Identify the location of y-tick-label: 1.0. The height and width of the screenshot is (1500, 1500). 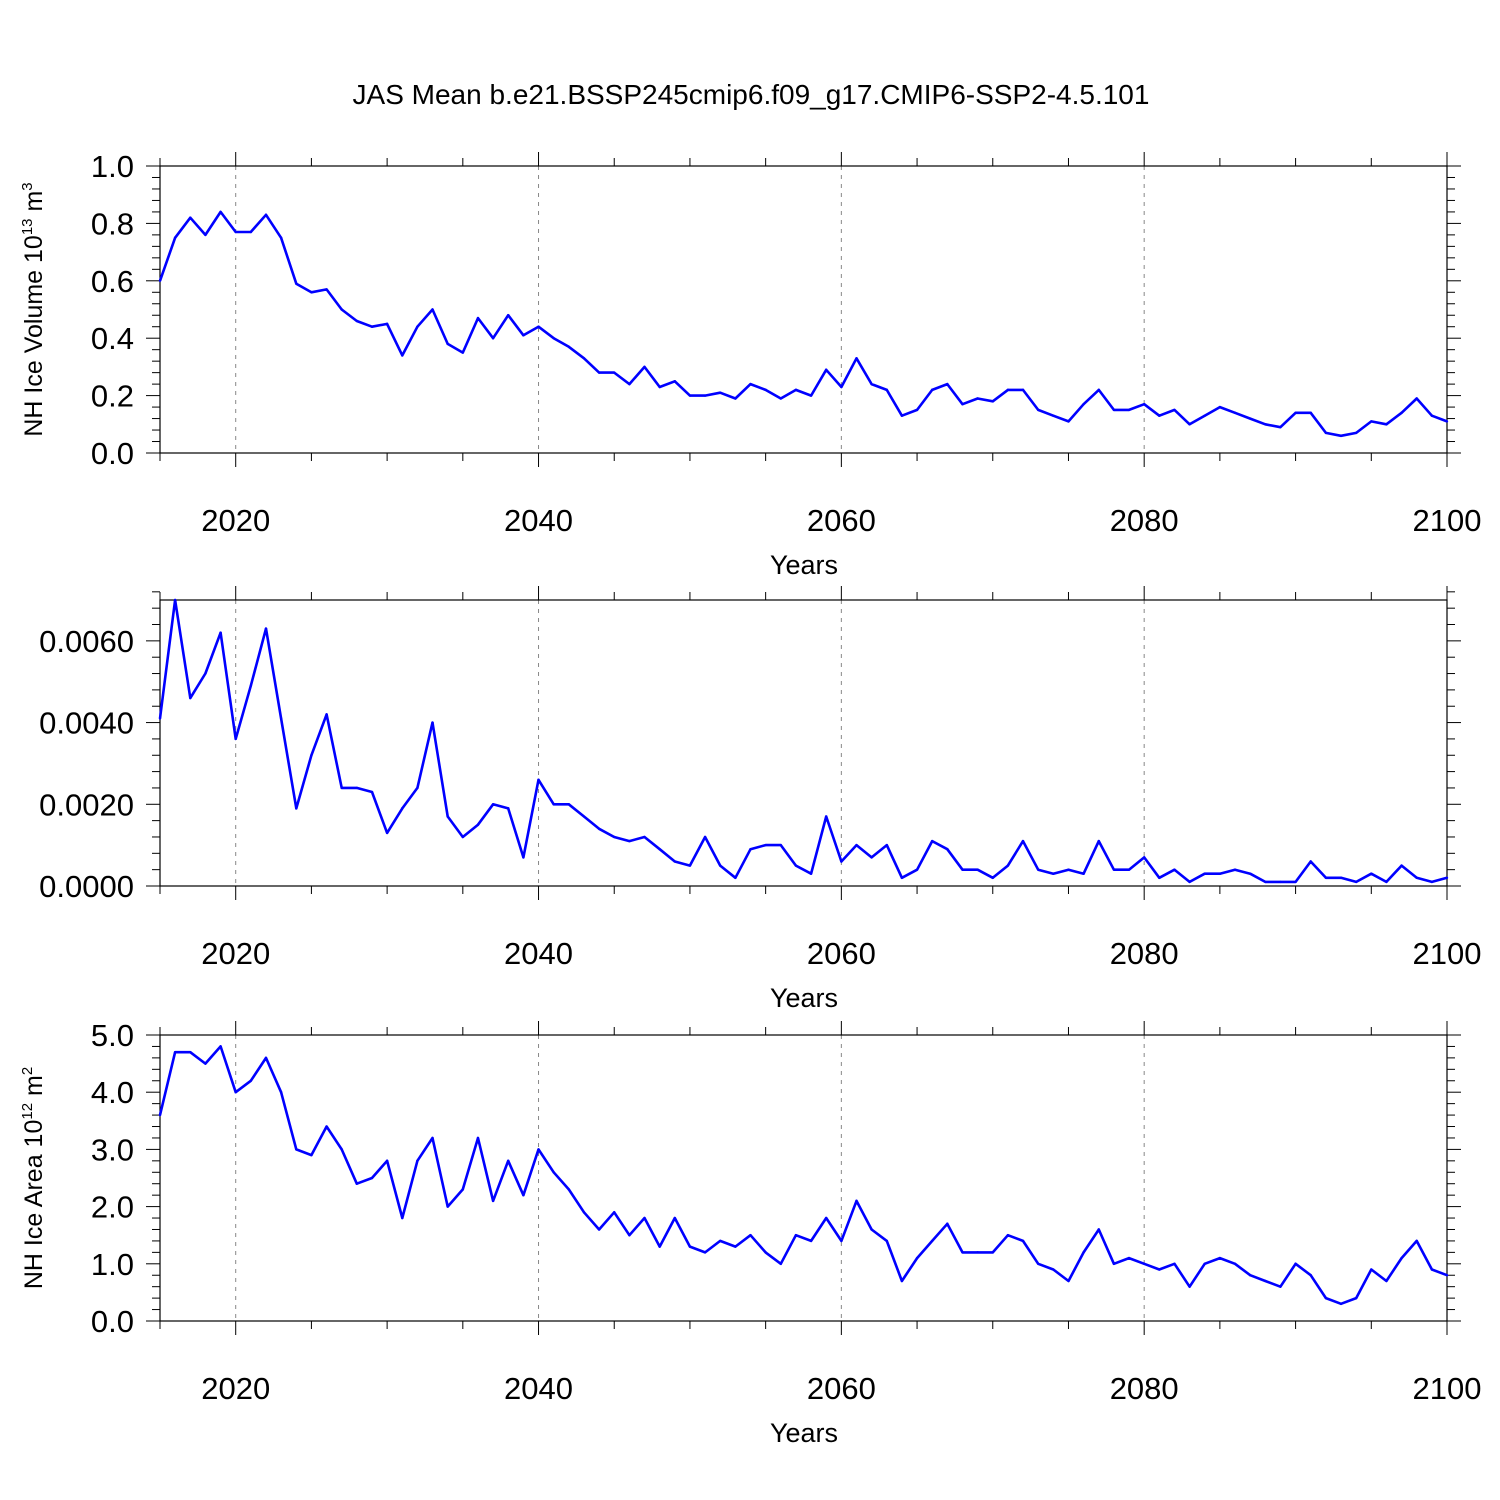
(112, 1264).